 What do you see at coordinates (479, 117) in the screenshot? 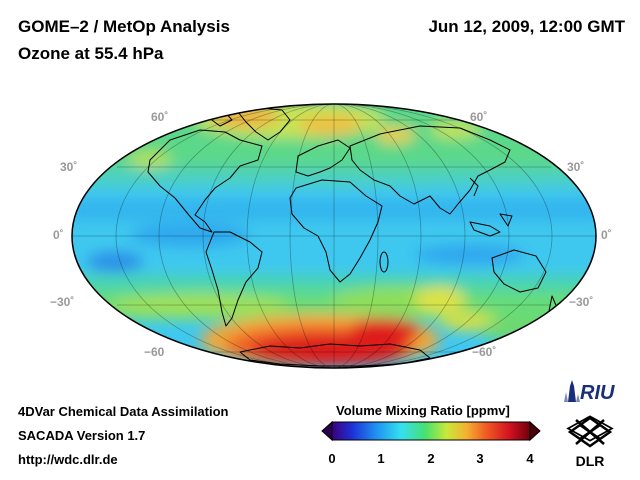
I see `lat-label-right-60: 60˚` at bounding box center [479, 117].